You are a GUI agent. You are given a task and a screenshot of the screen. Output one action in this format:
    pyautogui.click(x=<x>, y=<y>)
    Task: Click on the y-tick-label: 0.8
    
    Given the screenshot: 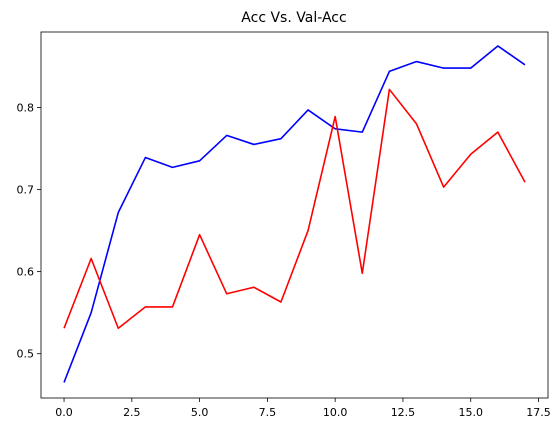 What is the action you would take?
    pyautogui.click(x=26, y=107)
    